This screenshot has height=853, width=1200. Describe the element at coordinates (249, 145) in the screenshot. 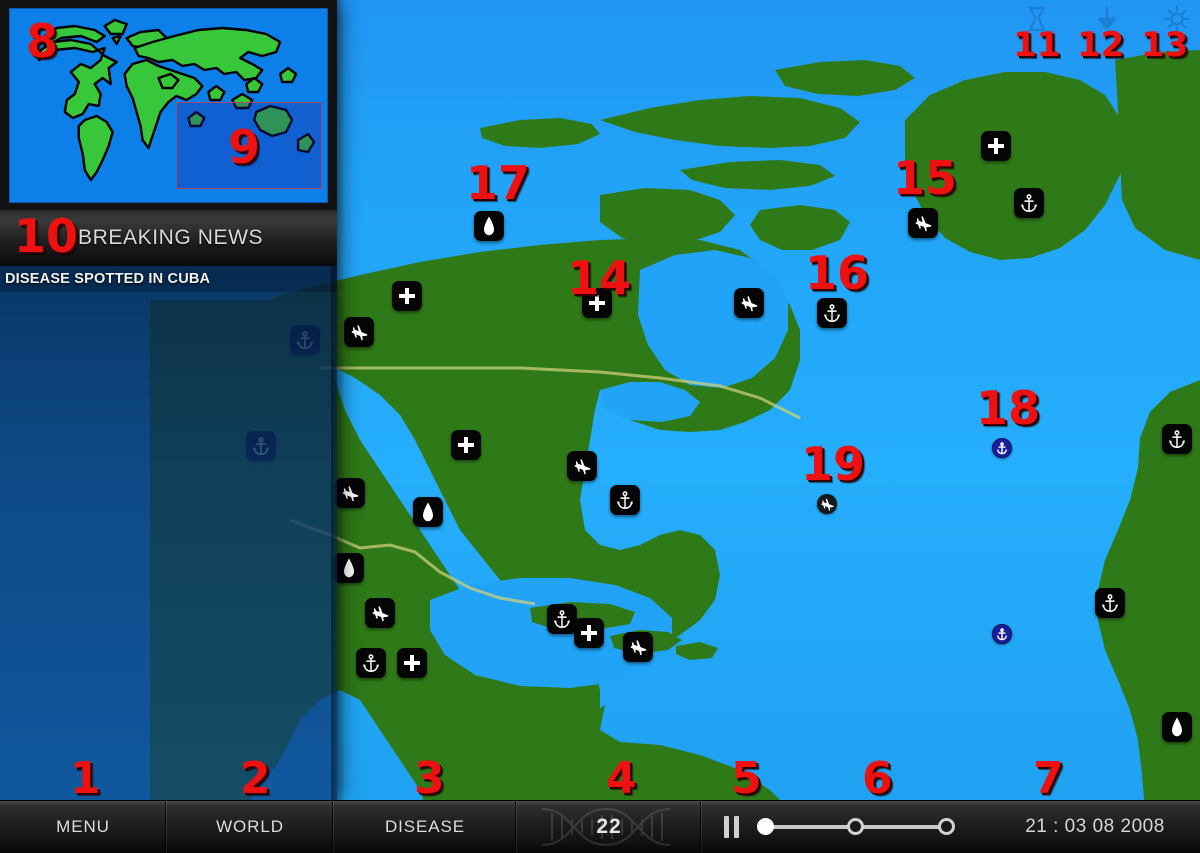

I see `minimap-viewport-rect` at that location.